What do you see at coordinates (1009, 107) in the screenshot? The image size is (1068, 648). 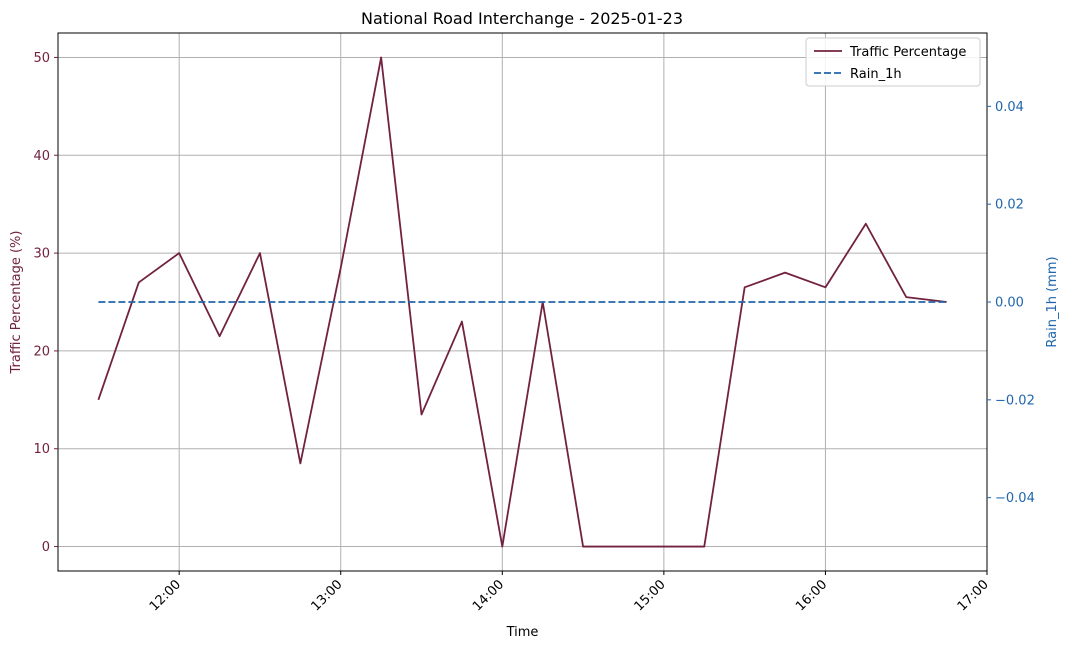 I see `y2-tick-label: 0.04` at bounding box center [1009, 107].